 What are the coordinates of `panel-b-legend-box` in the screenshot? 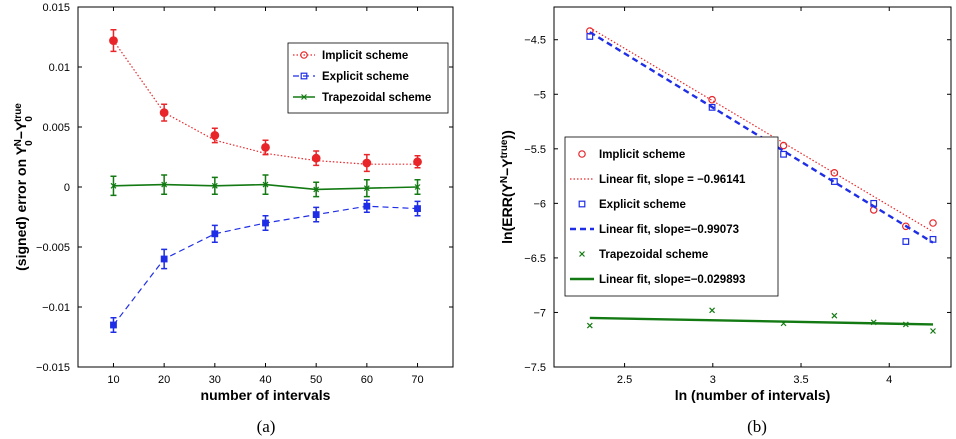 It's located at (671, 216).